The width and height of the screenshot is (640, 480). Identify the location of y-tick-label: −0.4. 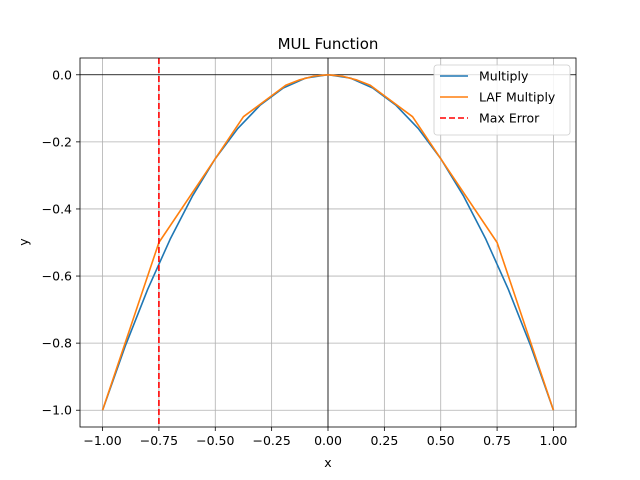
(57, 208).